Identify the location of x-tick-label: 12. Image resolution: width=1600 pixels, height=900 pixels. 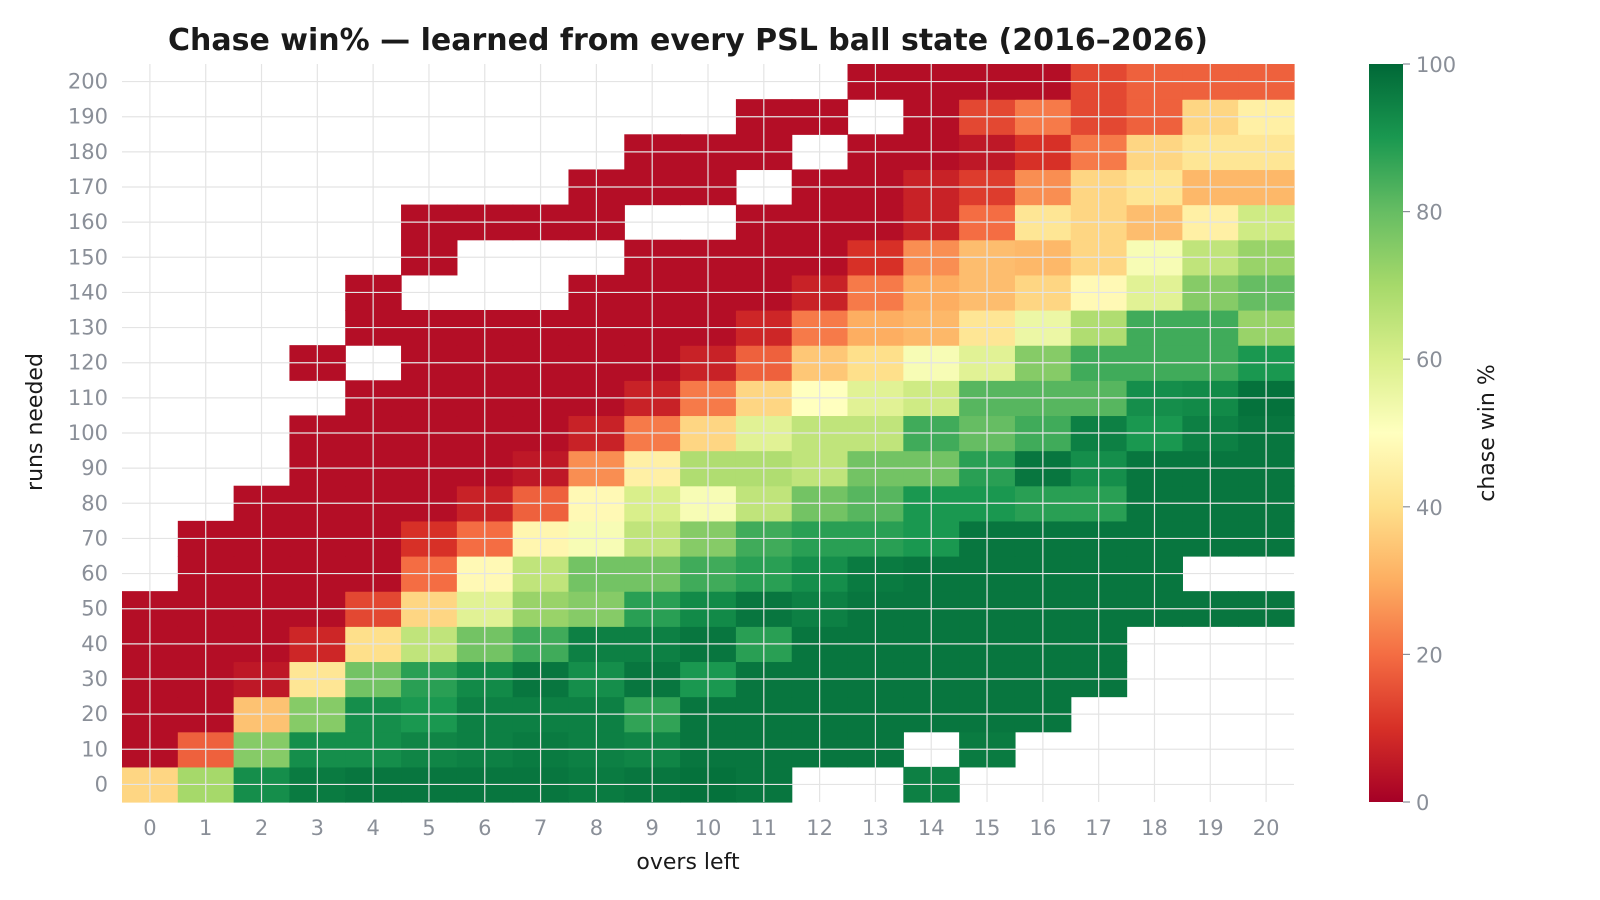
(819, 828).